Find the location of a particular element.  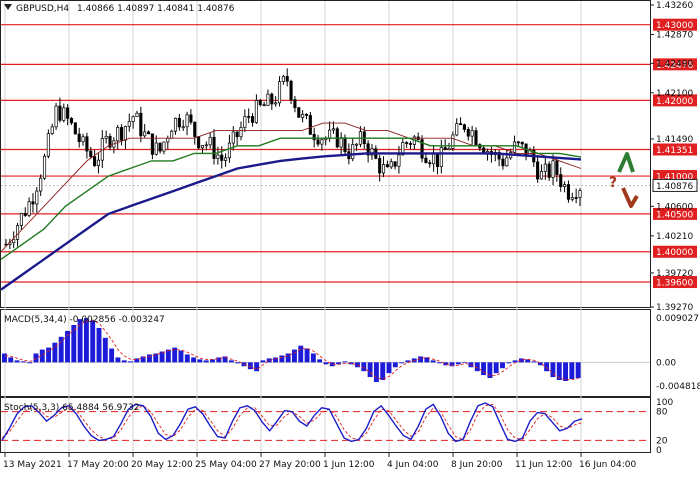

date-tick-label: 13 May 2021 is located at coordinates (32, 465).